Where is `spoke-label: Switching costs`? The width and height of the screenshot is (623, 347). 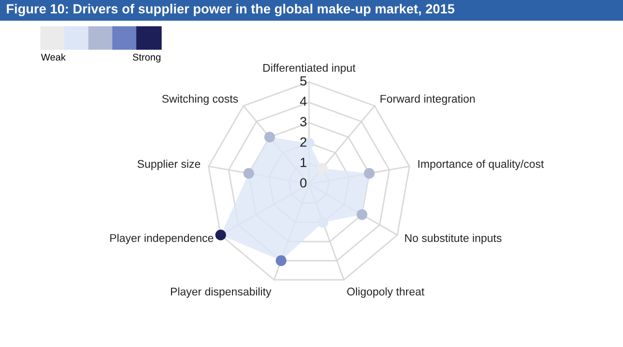 spoke-label: Switching costs is located at coordinates (200, 99).